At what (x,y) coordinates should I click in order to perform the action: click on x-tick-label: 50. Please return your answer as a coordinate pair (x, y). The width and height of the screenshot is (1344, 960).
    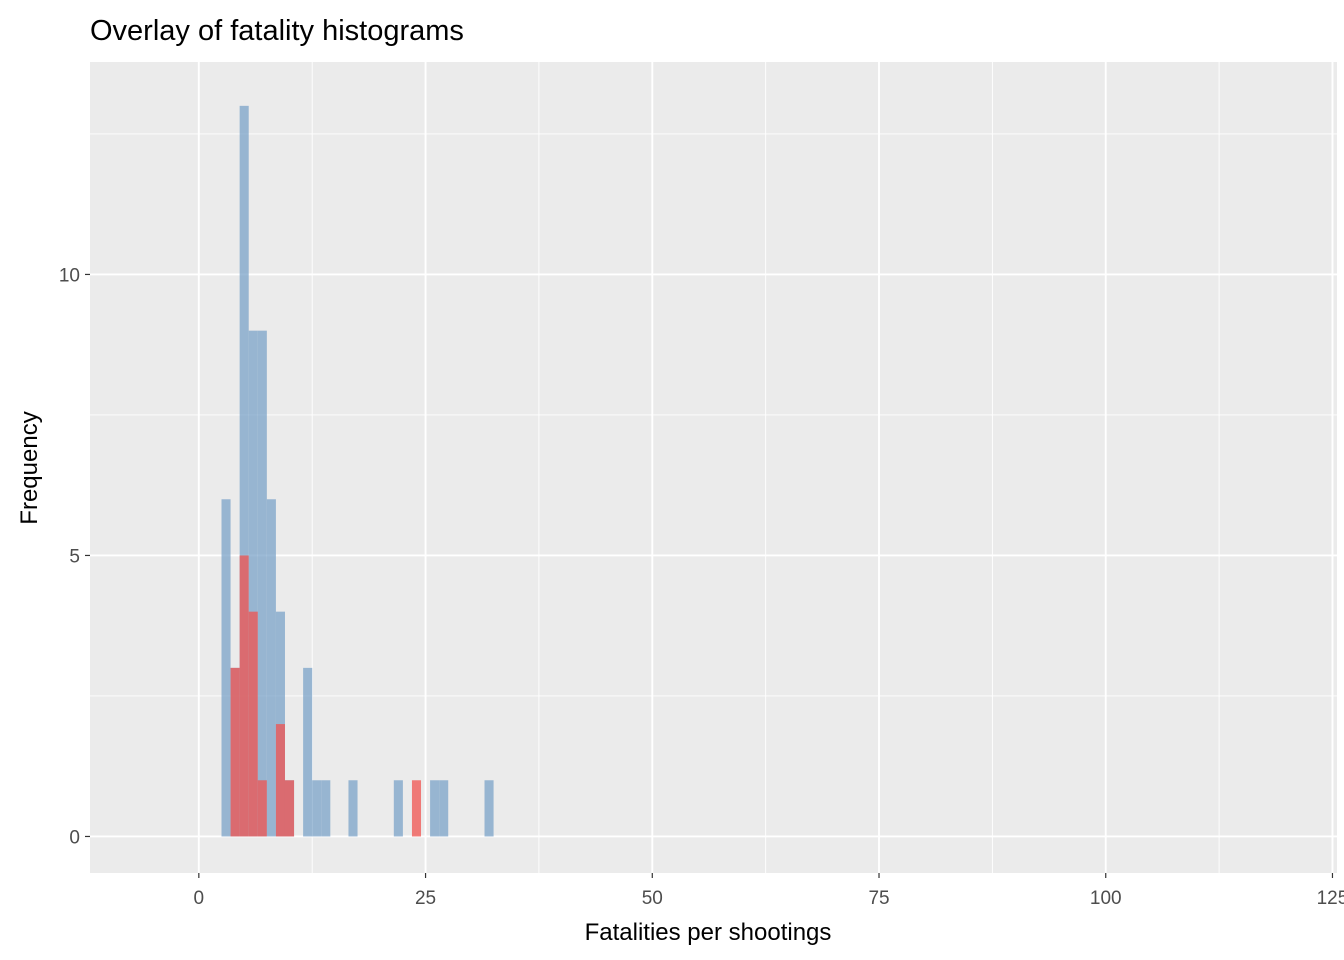
    Looking at the image, I should click on (652, 898).